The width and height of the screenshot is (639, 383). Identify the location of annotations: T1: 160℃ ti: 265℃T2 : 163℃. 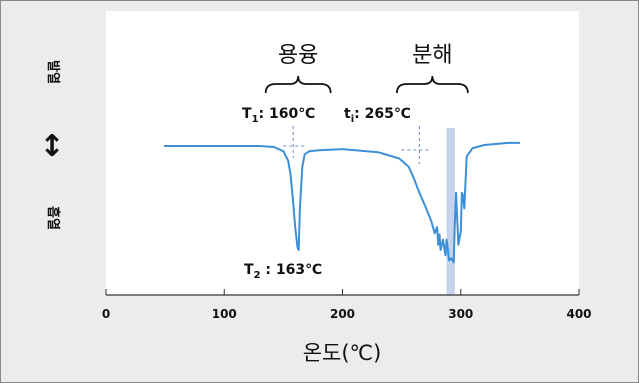
(326, 193).